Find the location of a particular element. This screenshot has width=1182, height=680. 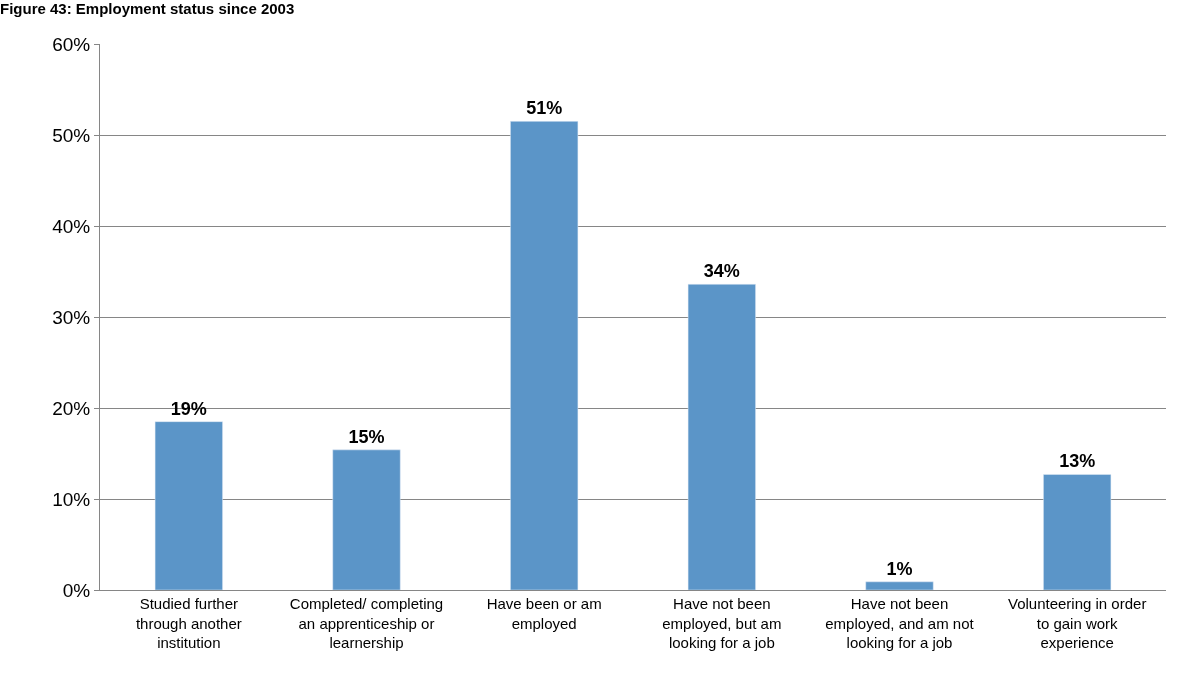

y-tick-label: 40% is located at coordinates (71, 226).